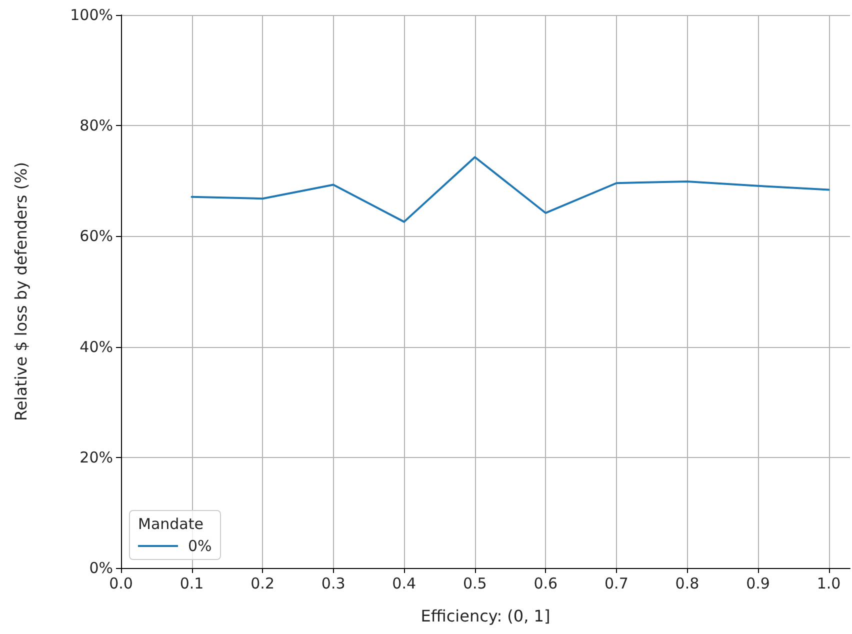 The image size is (852, 634). What do you see at coordinates (96, 457) in the screenshot?
I see `y-tick-label: 20%` at bounding box center [96, 457].